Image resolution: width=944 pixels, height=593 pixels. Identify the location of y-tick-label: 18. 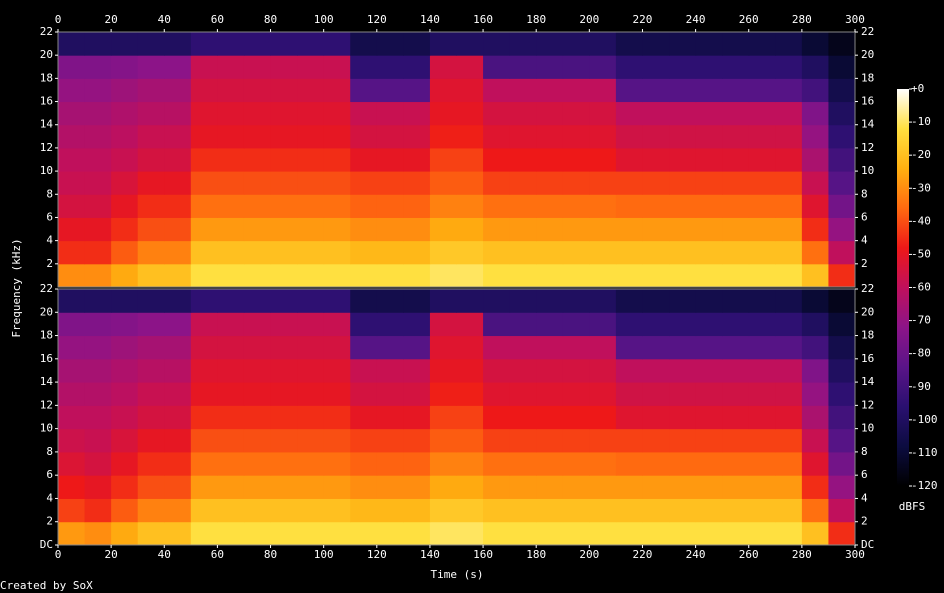
(867, 77).